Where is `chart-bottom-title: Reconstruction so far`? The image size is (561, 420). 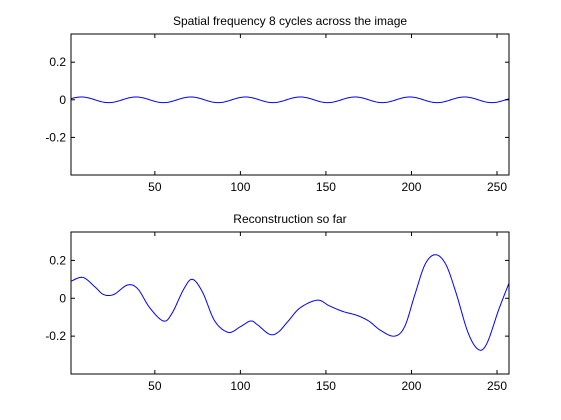
chart-bottom-title: Reconstruction so far is located at coordinates (289, 219).